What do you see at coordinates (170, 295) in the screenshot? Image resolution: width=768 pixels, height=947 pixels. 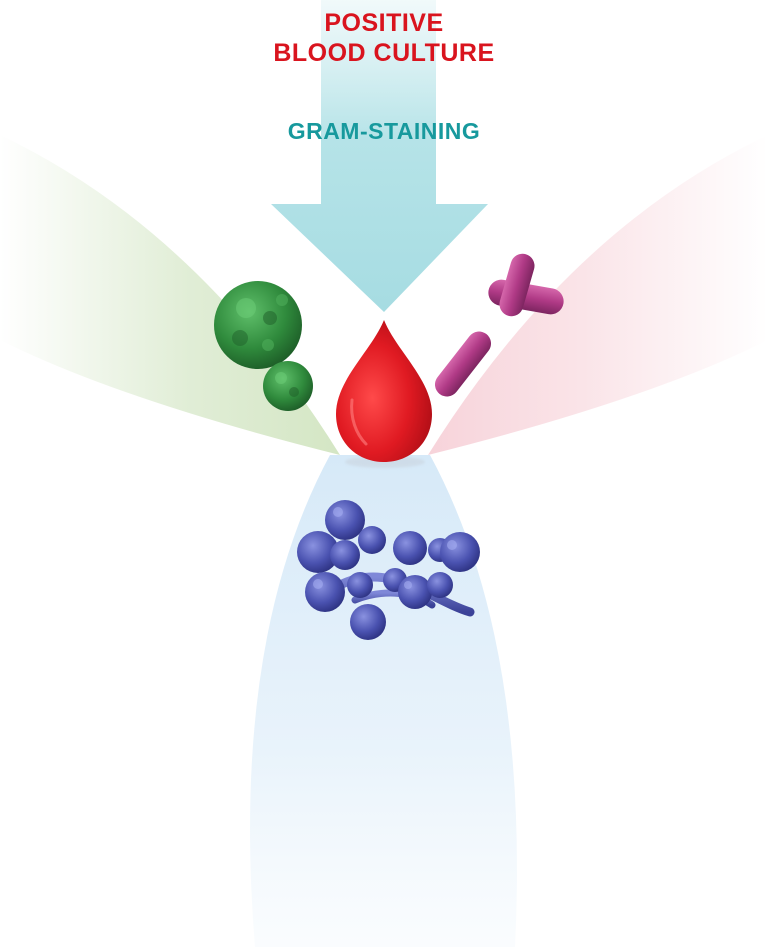 I see `gram-positive-fan` at bounding box center [170, 295].